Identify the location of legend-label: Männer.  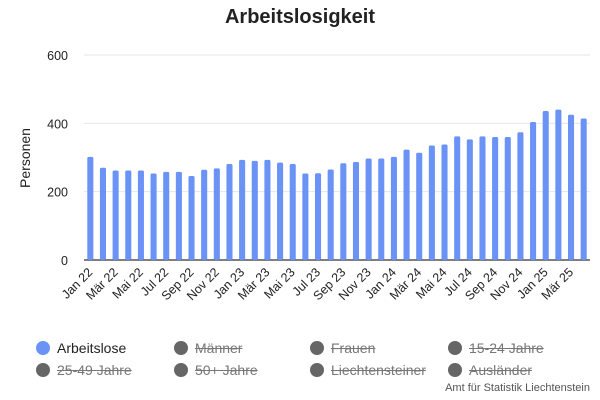
(219, 348).